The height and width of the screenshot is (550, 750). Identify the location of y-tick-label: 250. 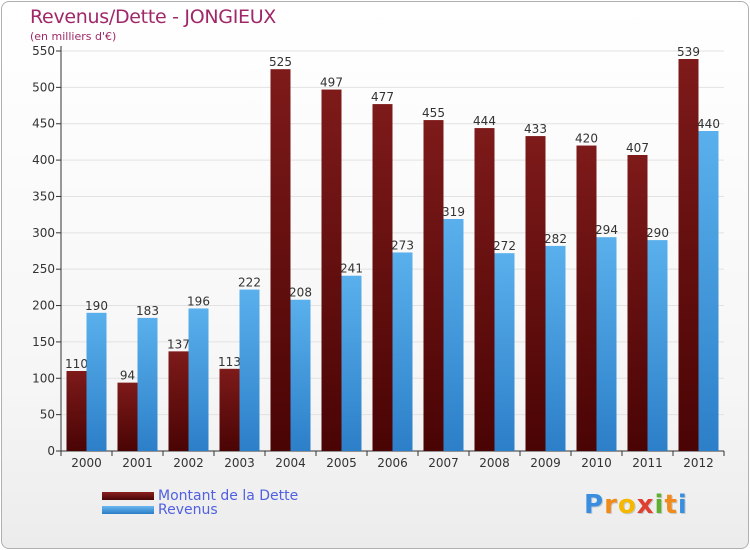
(43, 269).